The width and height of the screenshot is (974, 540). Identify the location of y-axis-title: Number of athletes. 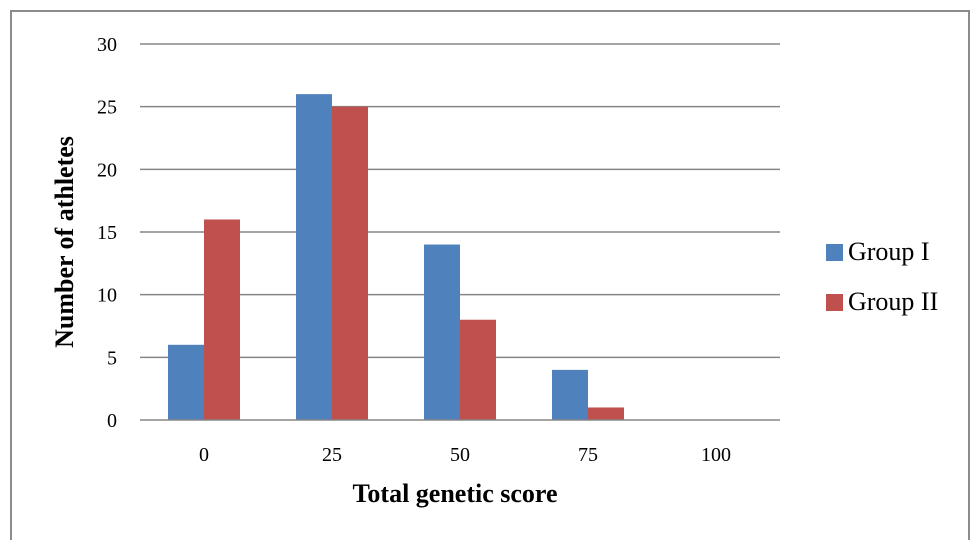
(64, 242).